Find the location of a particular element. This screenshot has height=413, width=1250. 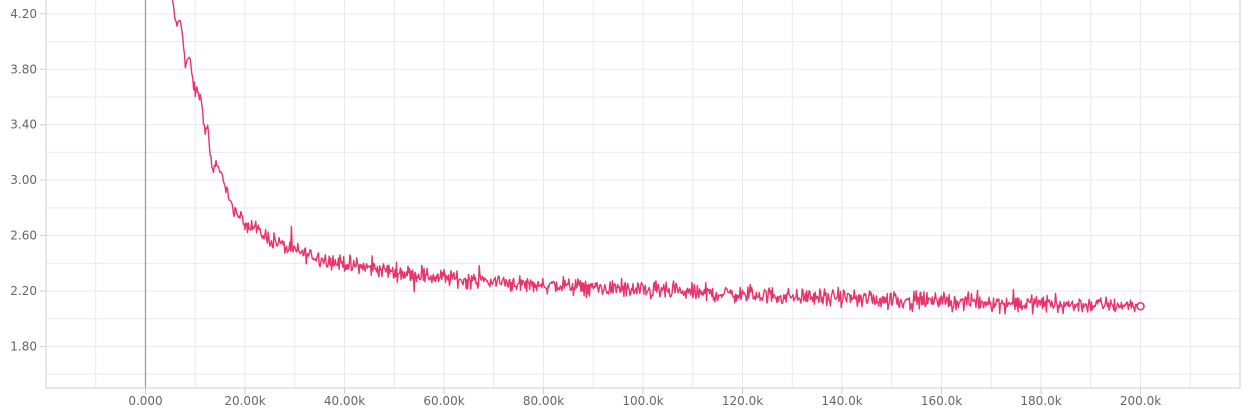

y-tick-label: 4.20 is located at coordinates (23, 14).